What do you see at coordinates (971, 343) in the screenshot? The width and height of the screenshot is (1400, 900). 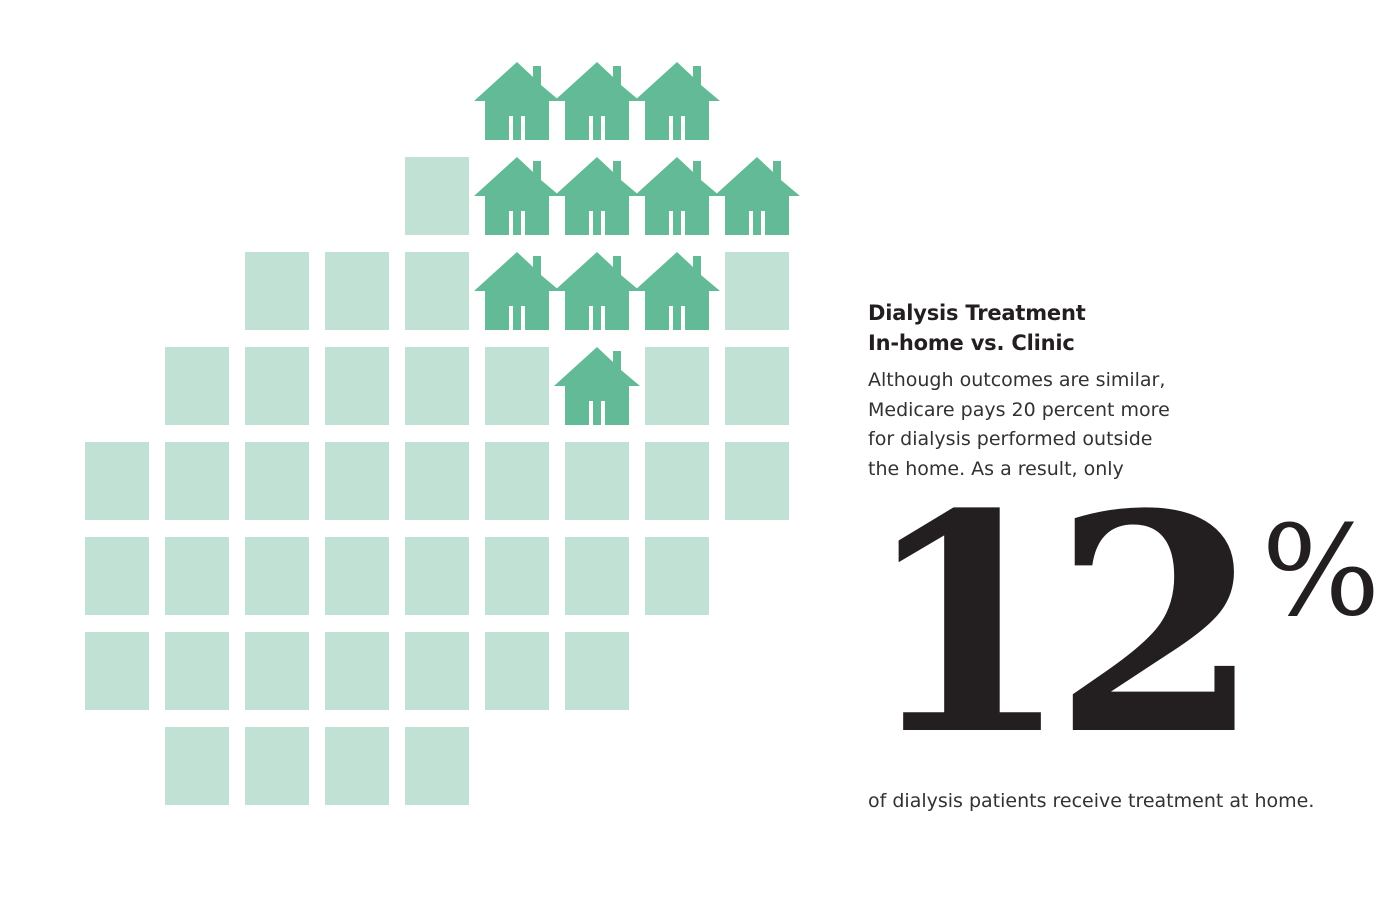 I see `headline-line-2: In-home vs. Clinic` at bounding box center [971, 343].